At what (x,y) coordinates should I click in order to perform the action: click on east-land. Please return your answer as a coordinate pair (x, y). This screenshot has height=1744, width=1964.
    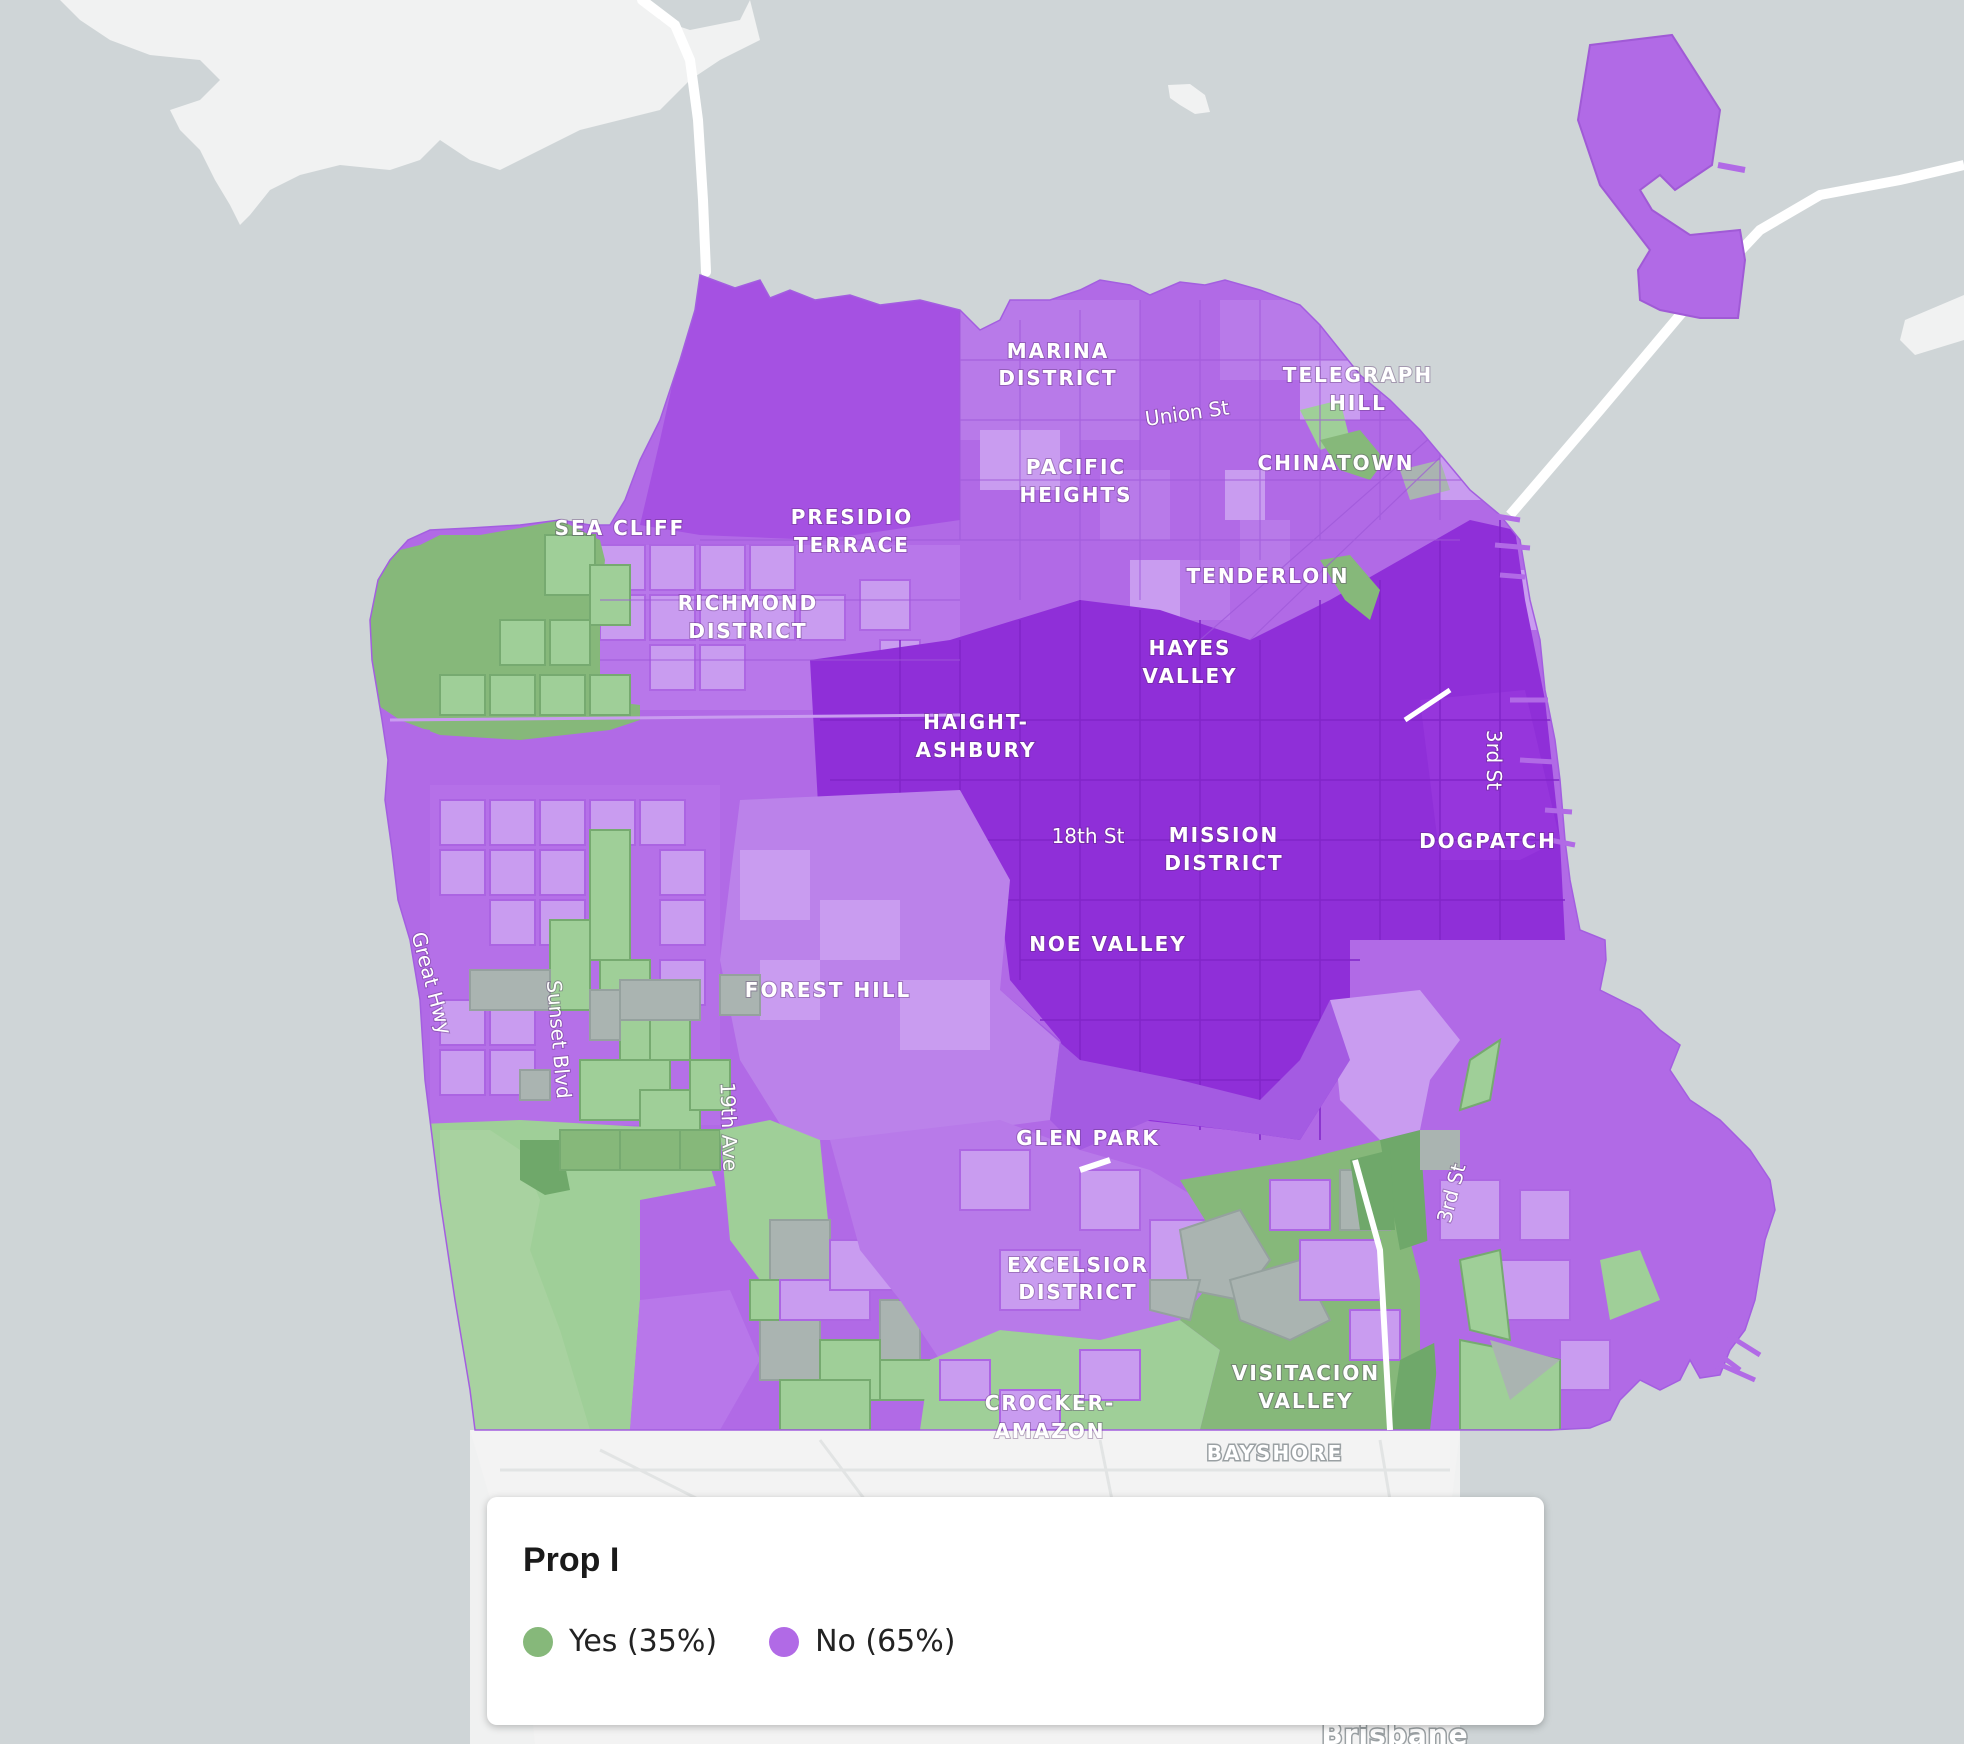
    Looking at the image, I should click on (1932, 325).